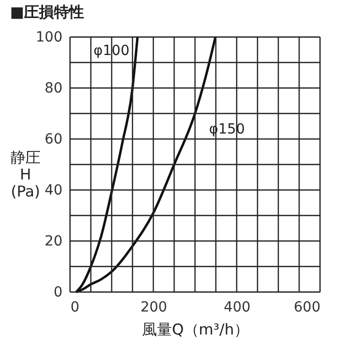 The width and height of the screenshot is (350, 350). I want to click on y-tick-label: 20, so click(53, 242).